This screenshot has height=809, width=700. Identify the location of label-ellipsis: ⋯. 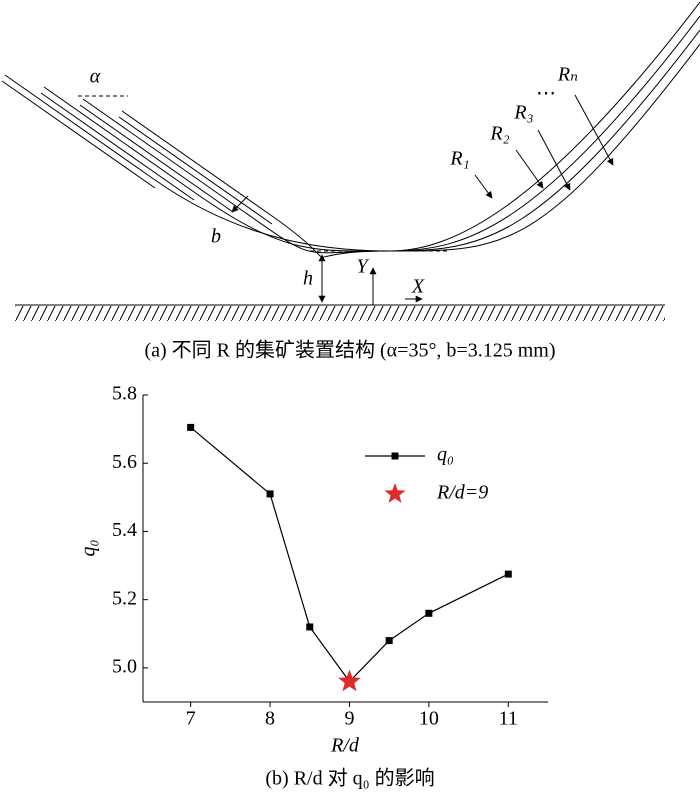
(546, 94).